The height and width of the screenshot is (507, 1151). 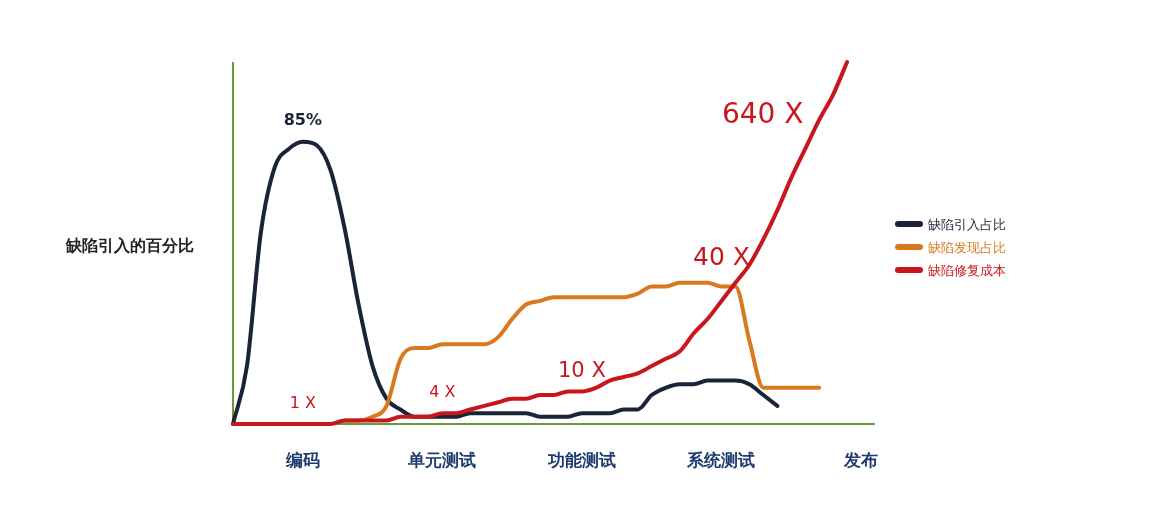 What do you see at coordinates (762, 113) in the screenshot?
I see `annotation: 640 X` at bounding box center [762, 113].